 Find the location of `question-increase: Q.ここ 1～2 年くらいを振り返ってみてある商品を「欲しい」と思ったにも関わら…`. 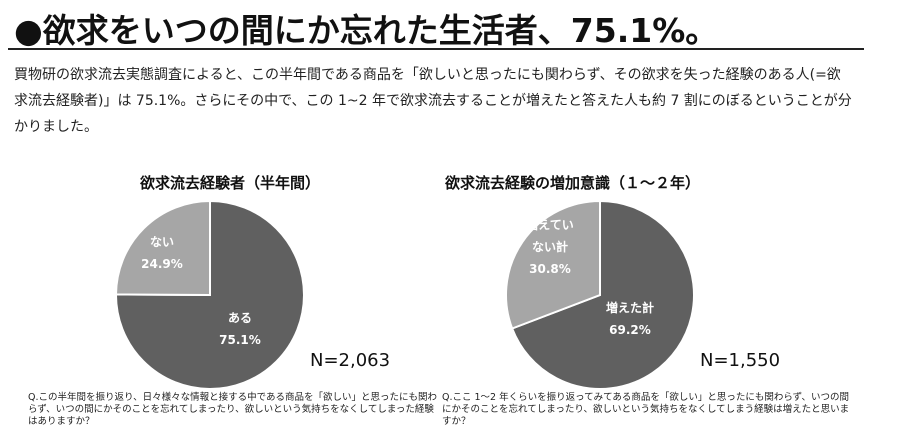

question-increase: Q.ここ 1～2 年くらいを振り返ってみてある商品を「欲しい」と思ったにも関わら… is located at coordinates (646, 409).